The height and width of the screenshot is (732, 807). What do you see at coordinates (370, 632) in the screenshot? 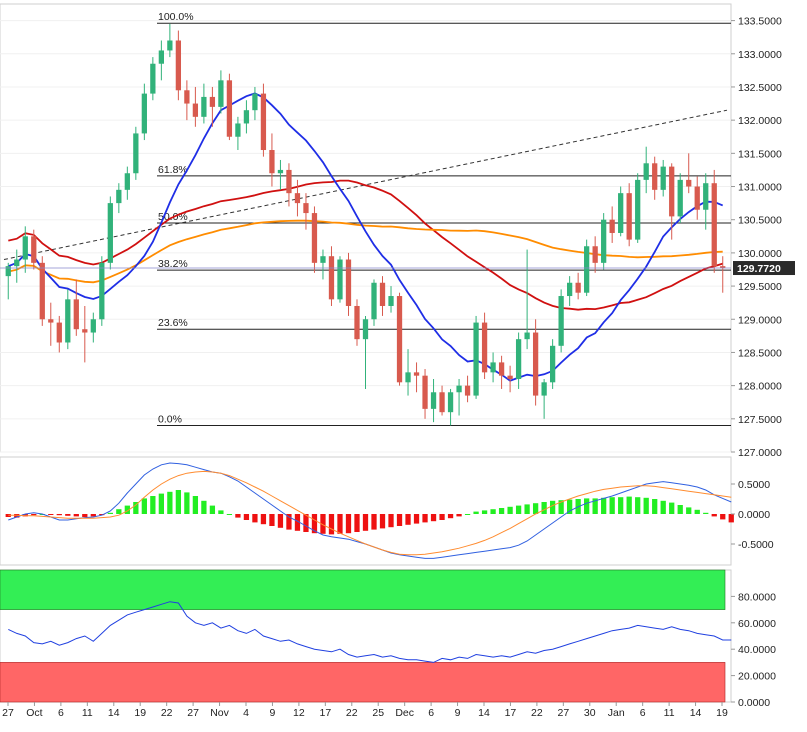
I see `rsi-line` at bounding box center [370, 632].